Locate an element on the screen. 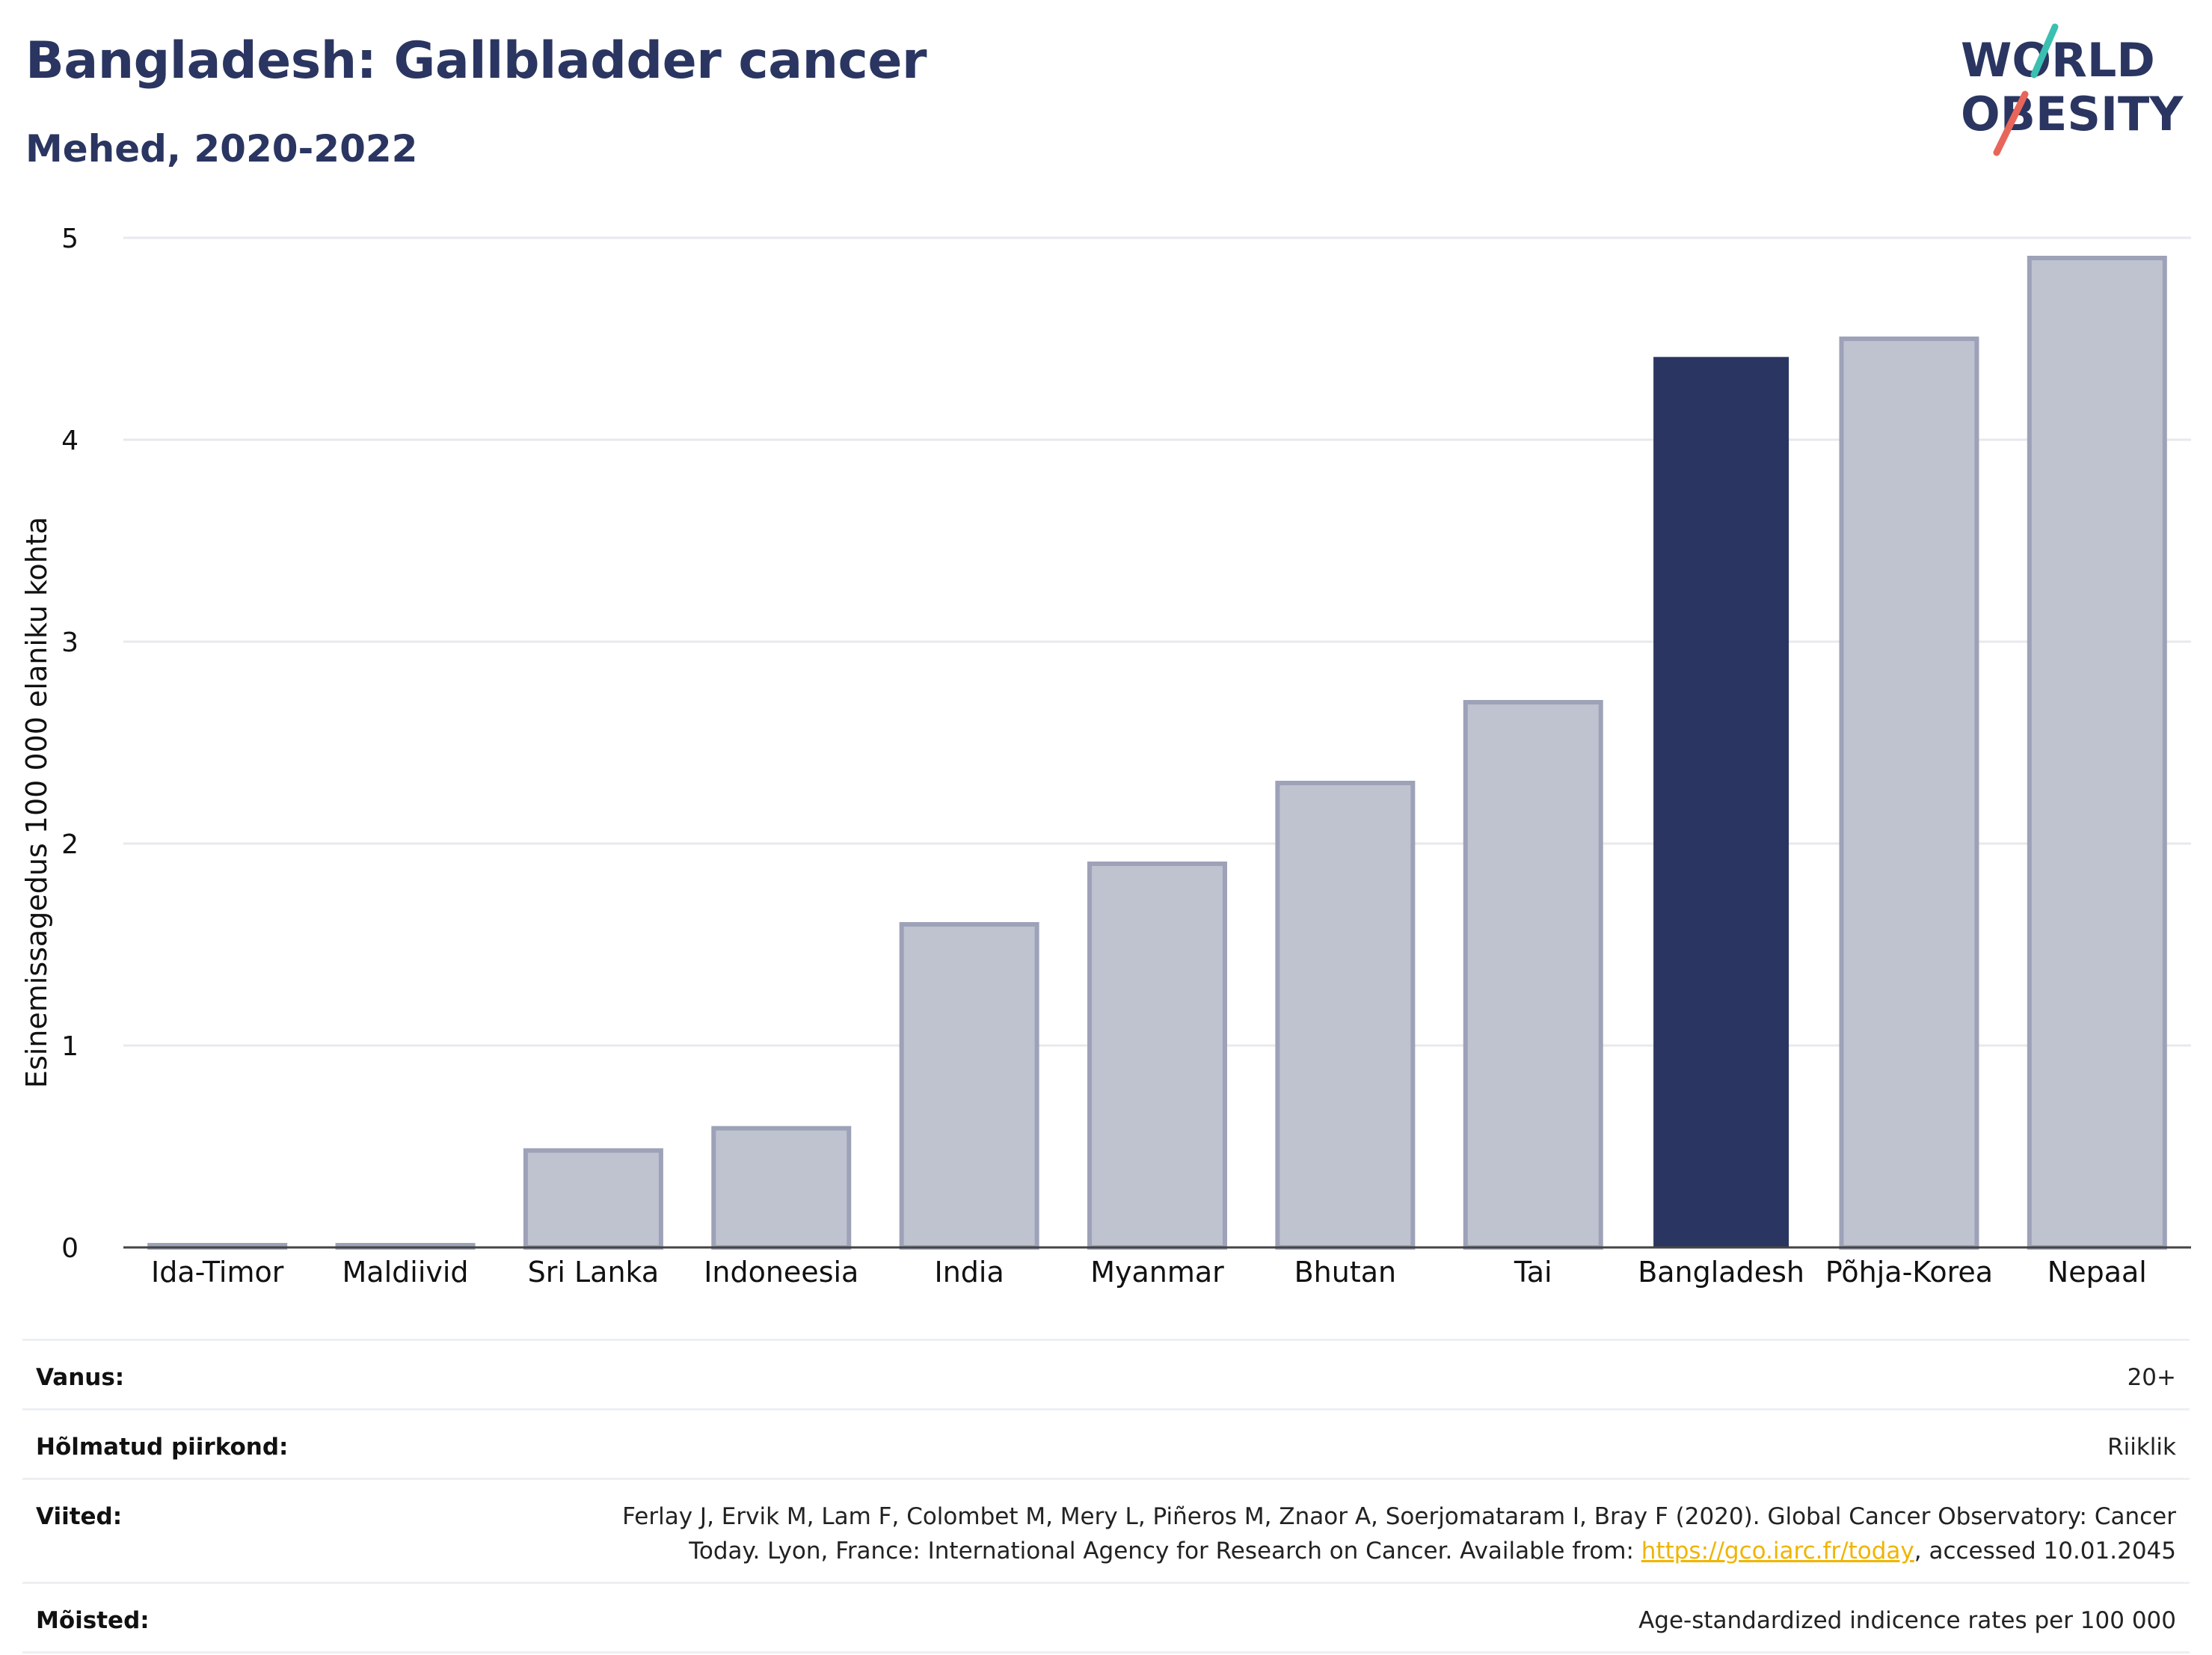  y-tick-label: 2 is located at coordinates (70, 844).